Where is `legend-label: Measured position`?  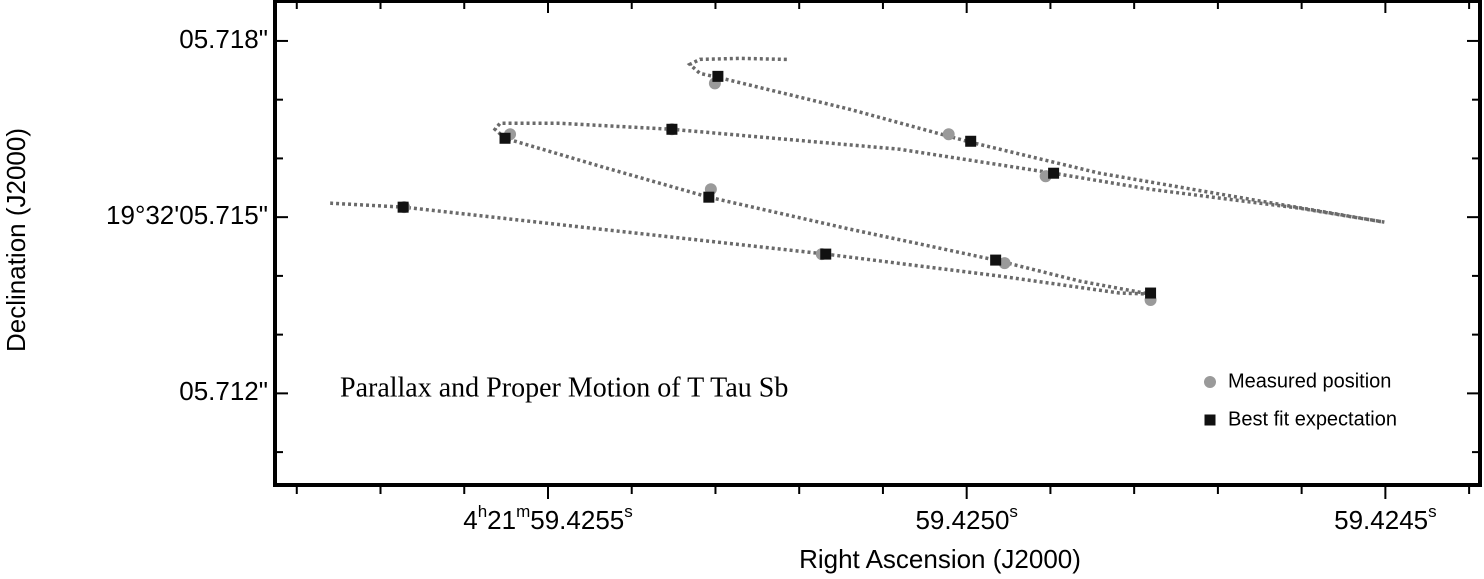
legend-label: Measured position is located at coordinates (1309, 381).